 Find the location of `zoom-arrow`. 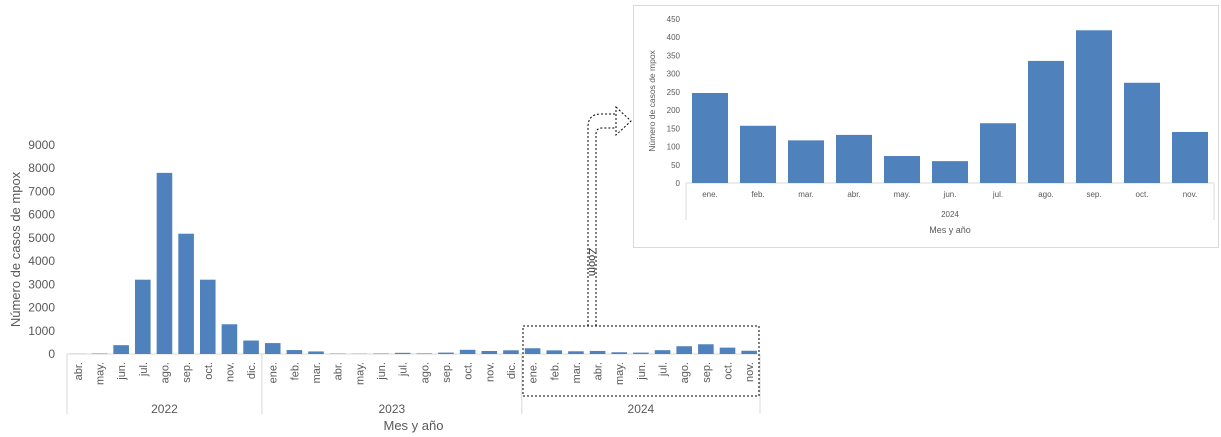

zoom-arrow is located at coordinates (601, 219).